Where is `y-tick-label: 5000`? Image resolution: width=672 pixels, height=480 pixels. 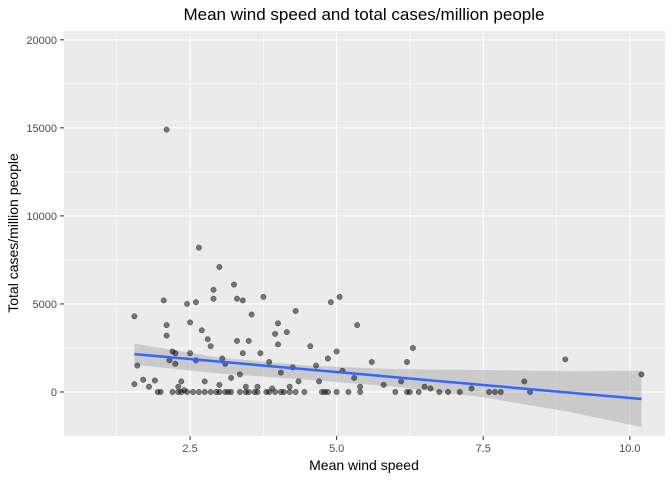
y-tick-label: 5000 is located at coordinates (45, 305).